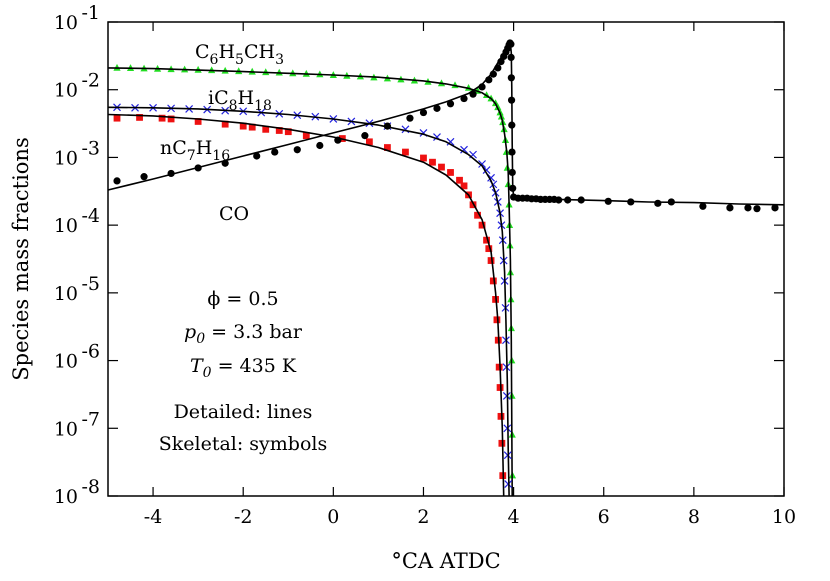  Describe the element at coordinates (254, 366) in the screenshot. I see `T0-value: = 435 K` at that location.